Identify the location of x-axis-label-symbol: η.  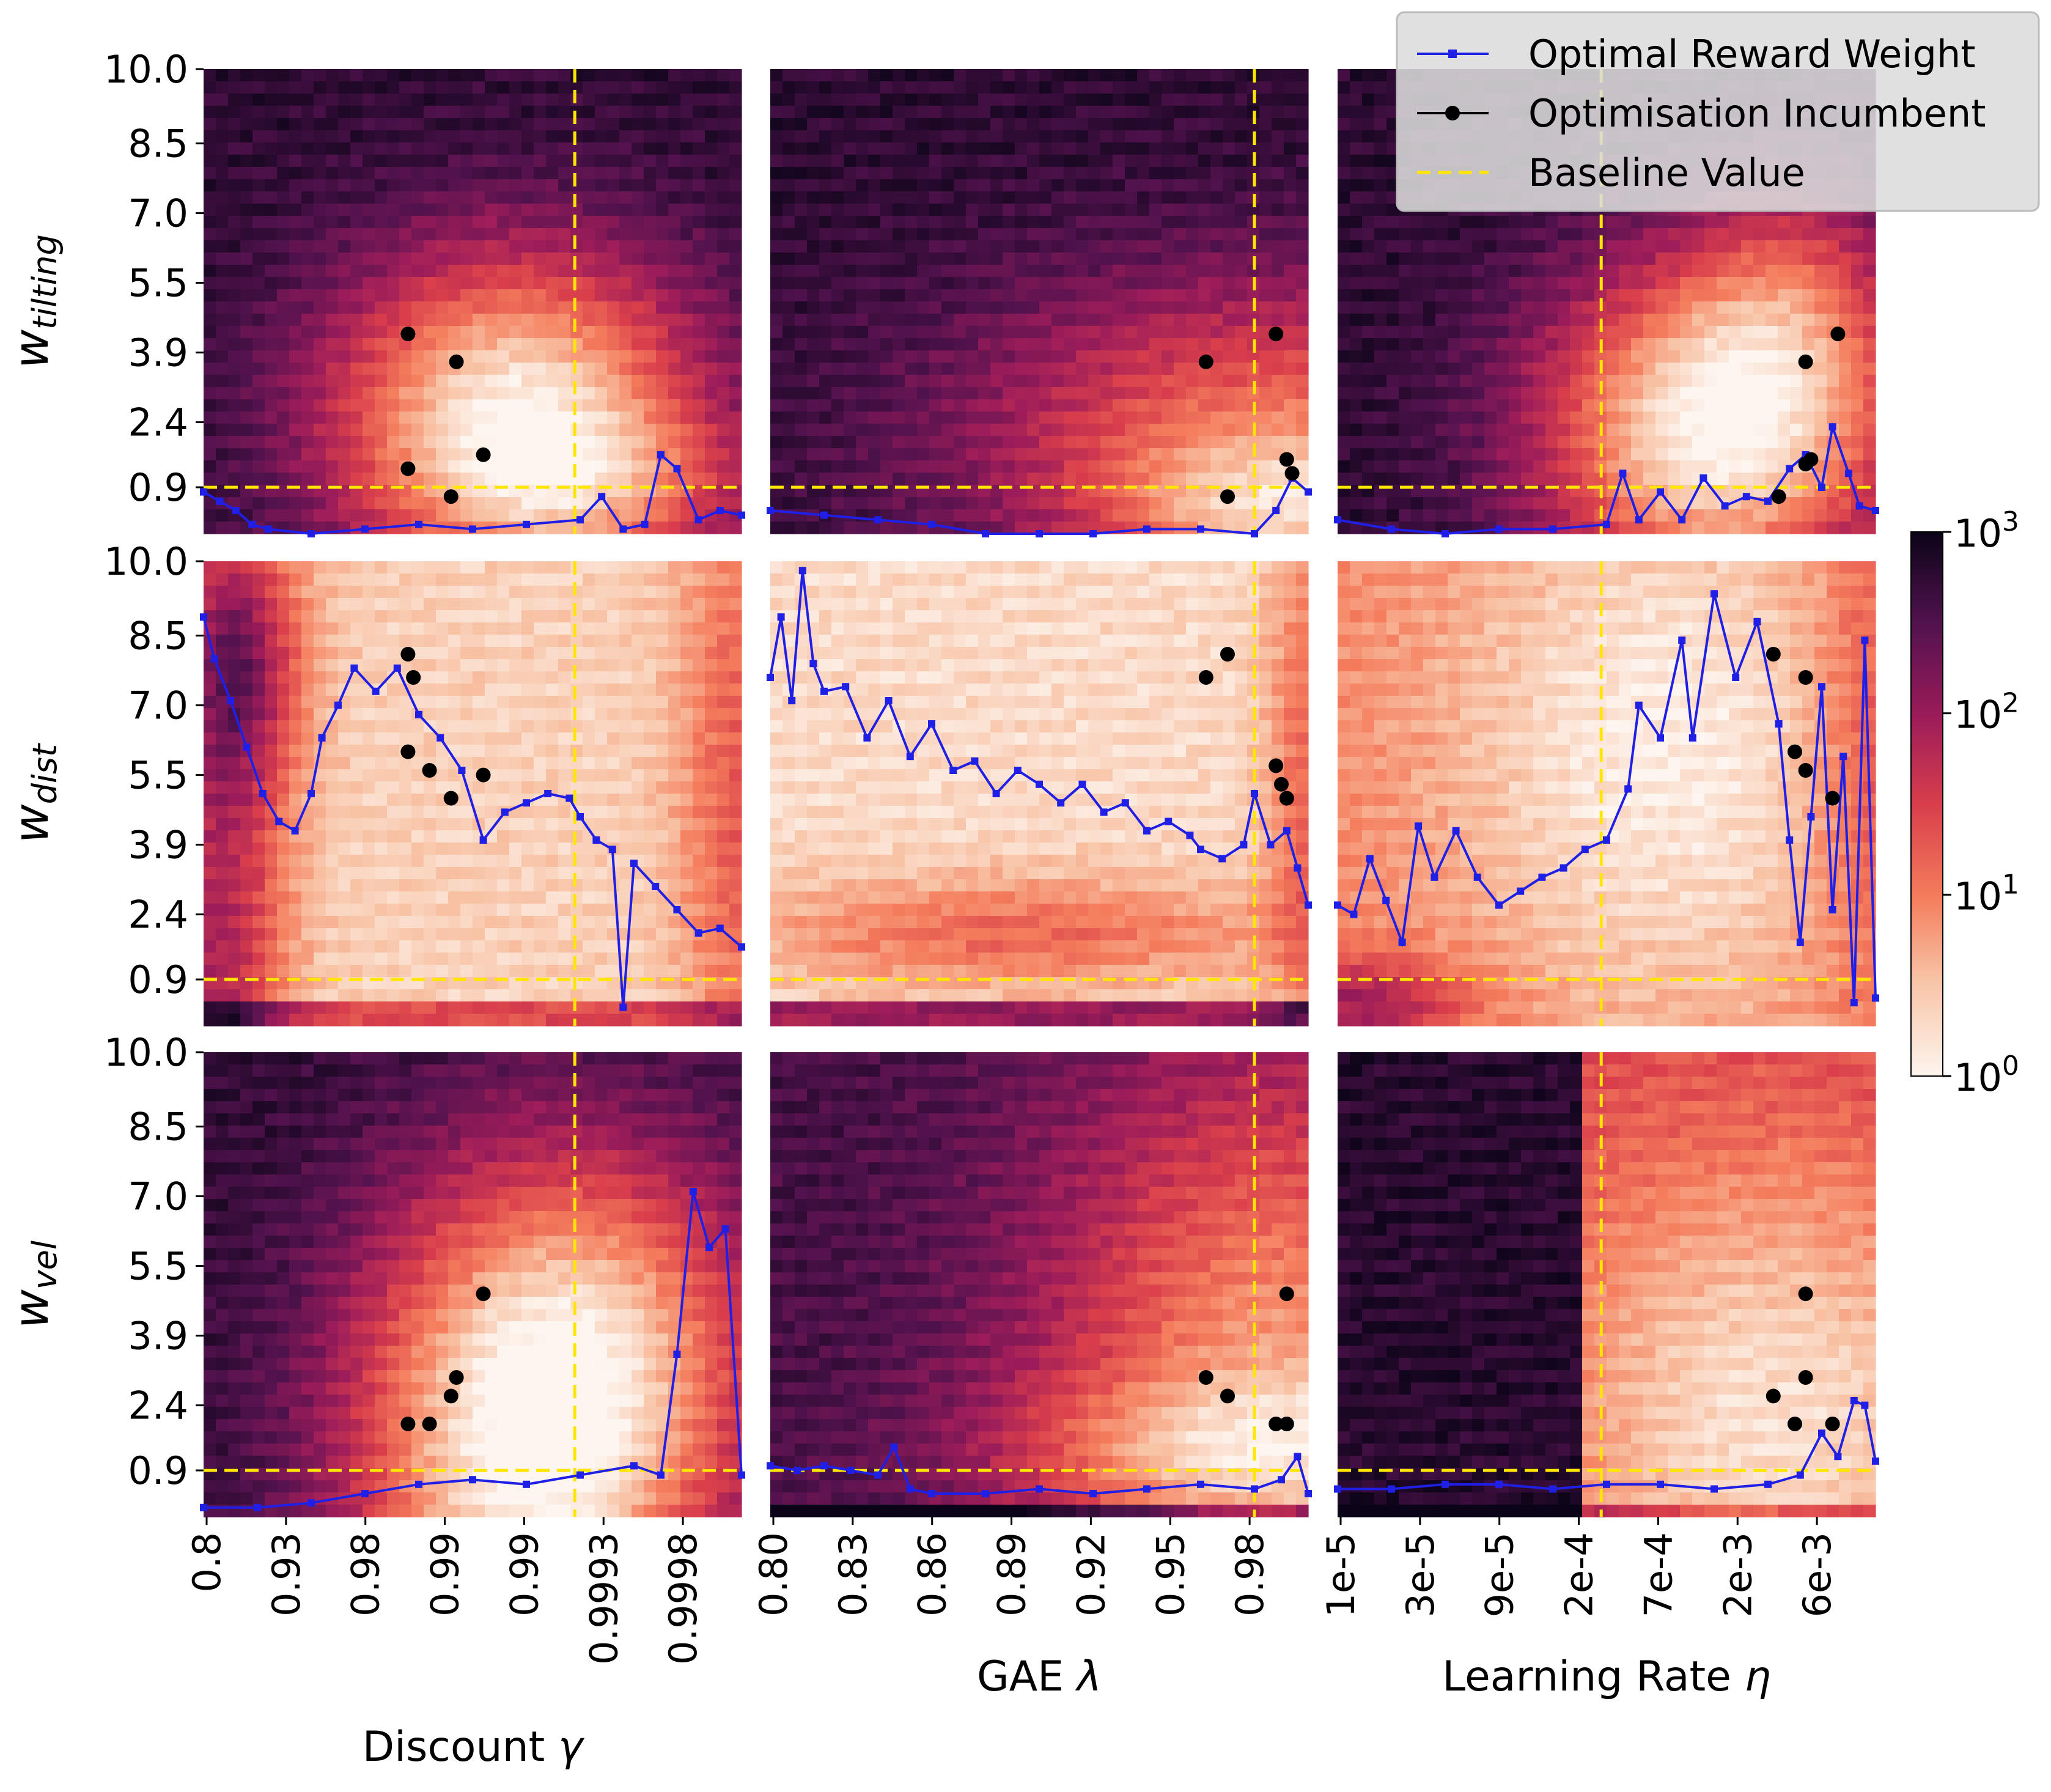
(1758, 1677).